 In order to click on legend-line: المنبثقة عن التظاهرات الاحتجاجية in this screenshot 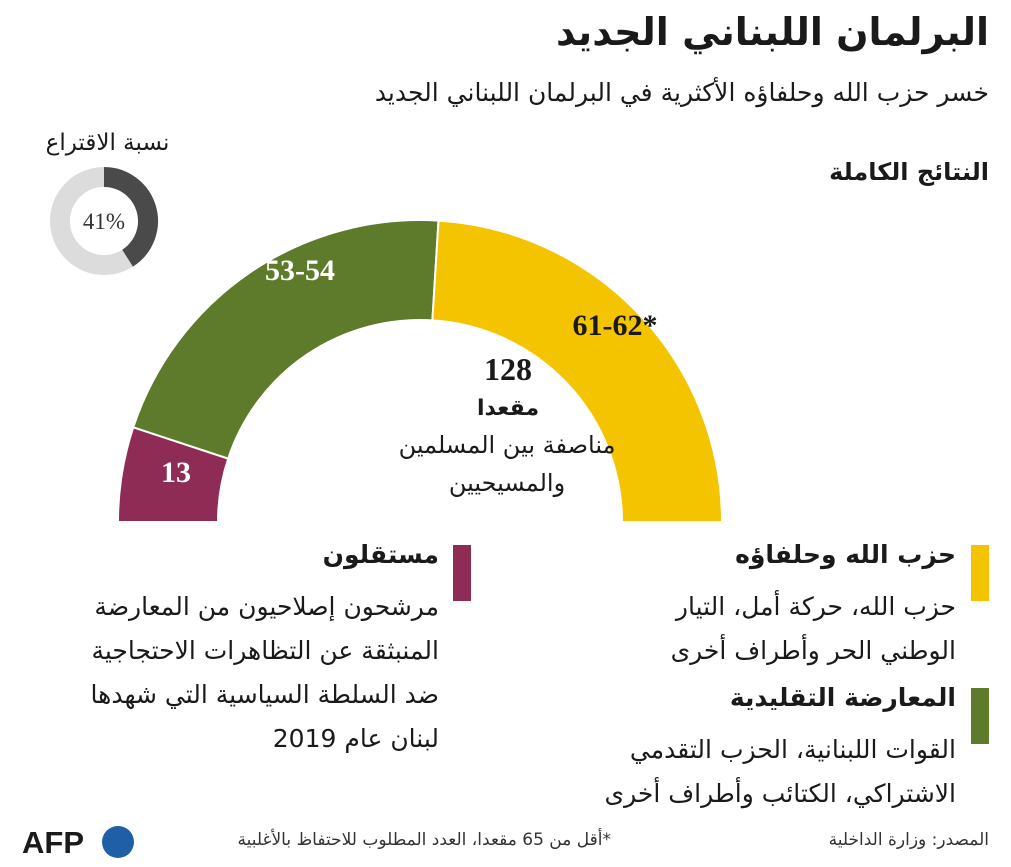, I will do `click(265, 650)`.